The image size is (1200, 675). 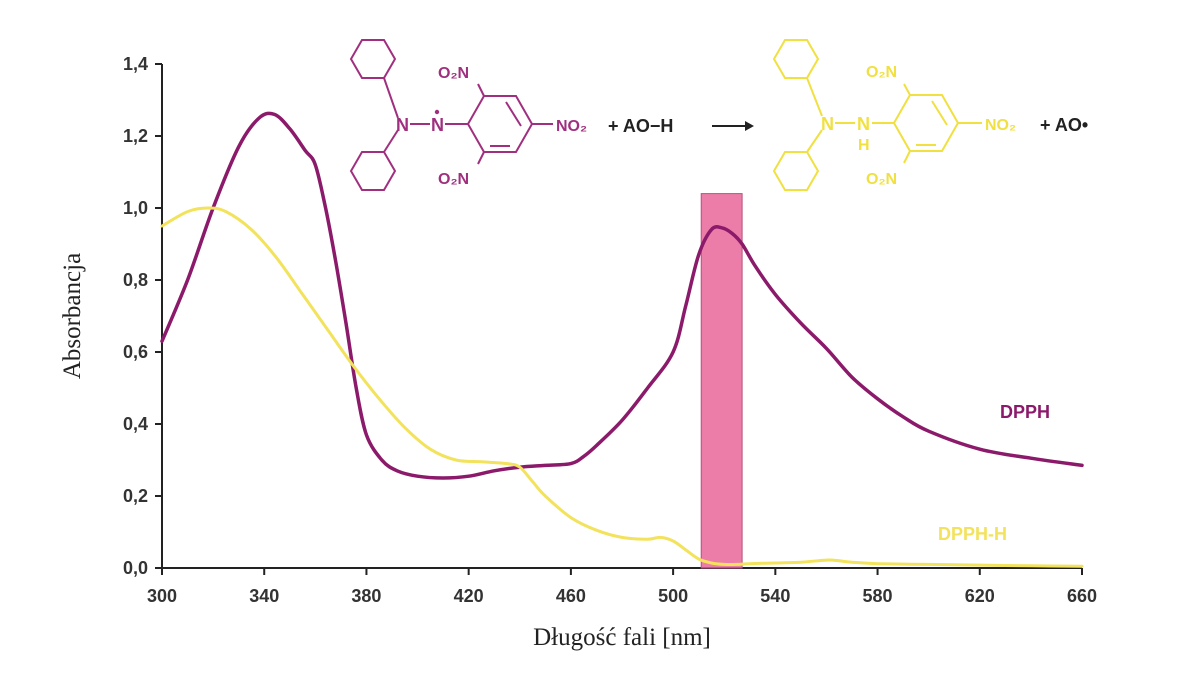 What do you see at coordinates (469, 596) in the screenshot?
I see `x-tick-label: 420` at bounding box center [469, 596].